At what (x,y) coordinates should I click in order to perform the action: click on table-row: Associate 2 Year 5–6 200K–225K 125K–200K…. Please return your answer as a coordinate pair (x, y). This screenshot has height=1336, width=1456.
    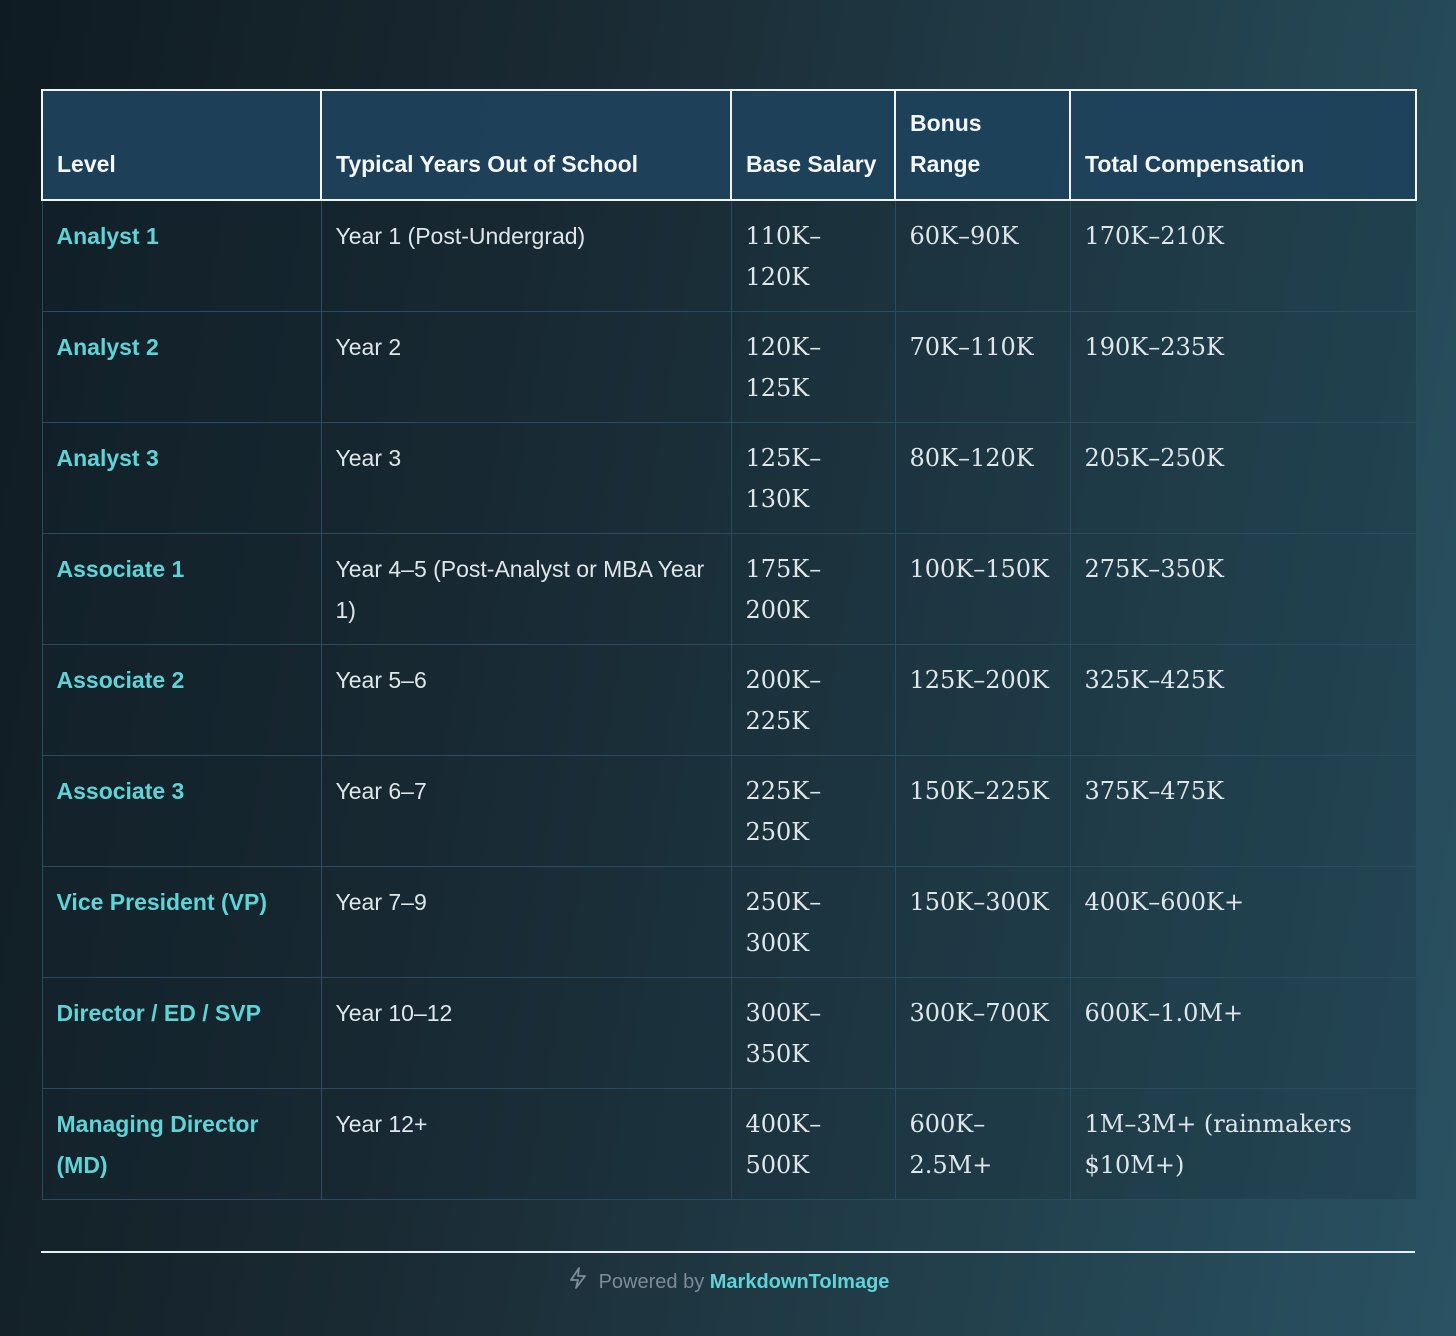
    Looking at the image, I should click on (729, 699).